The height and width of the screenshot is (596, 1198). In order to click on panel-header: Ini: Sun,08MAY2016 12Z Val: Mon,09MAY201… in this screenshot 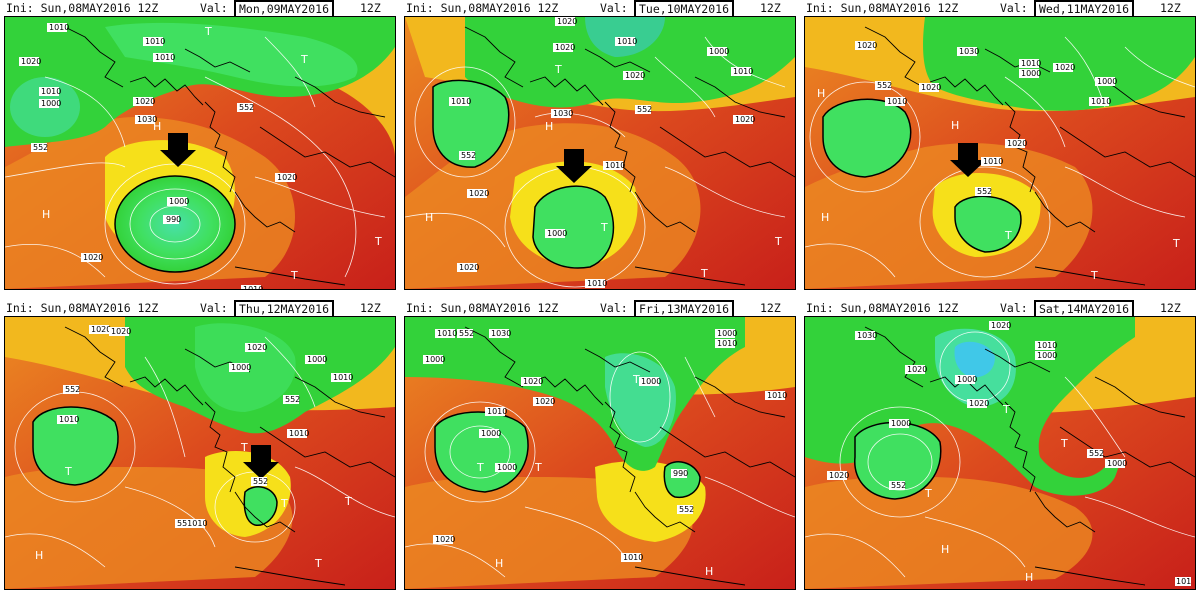, I will do `click(200, 9)`.